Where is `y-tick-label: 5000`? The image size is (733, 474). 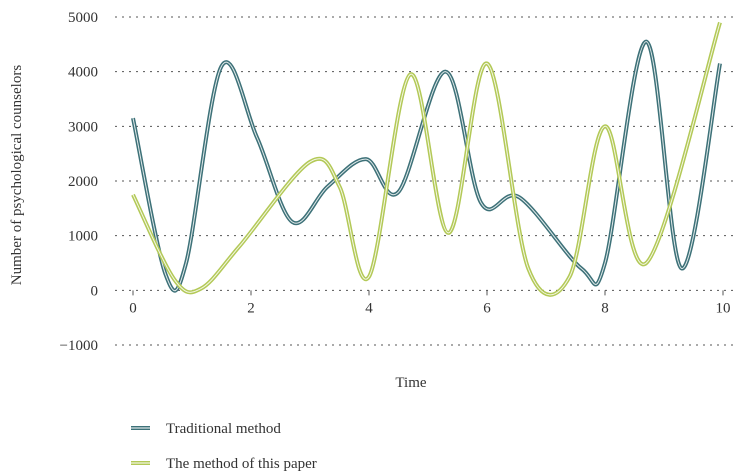 y-tick-label: 5000 is located at coordinates (83, 18).